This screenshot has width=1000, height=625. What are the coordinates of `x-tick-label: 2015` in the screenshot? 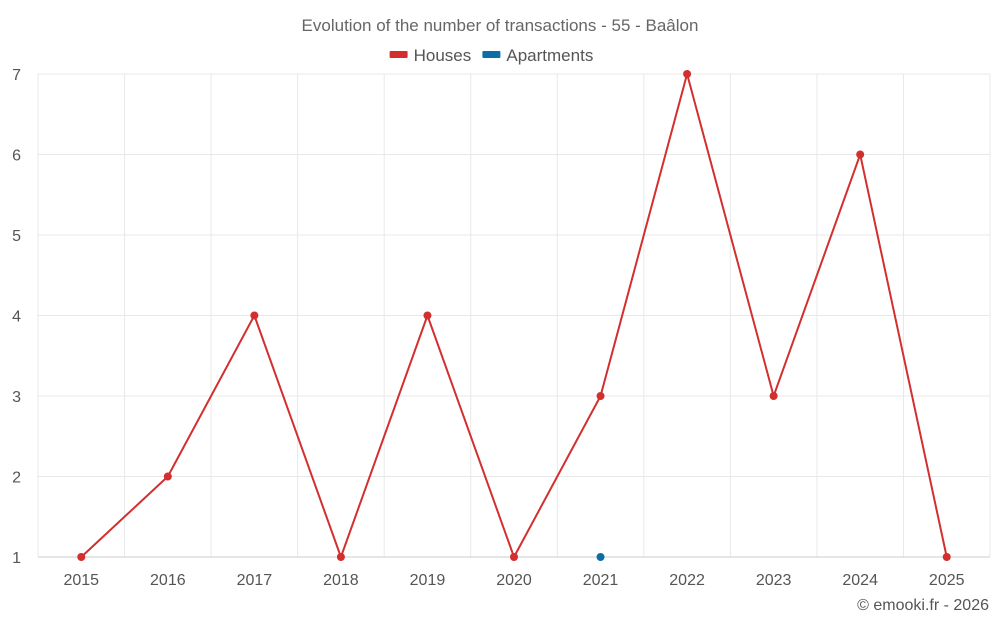 It's located at (81, 580).